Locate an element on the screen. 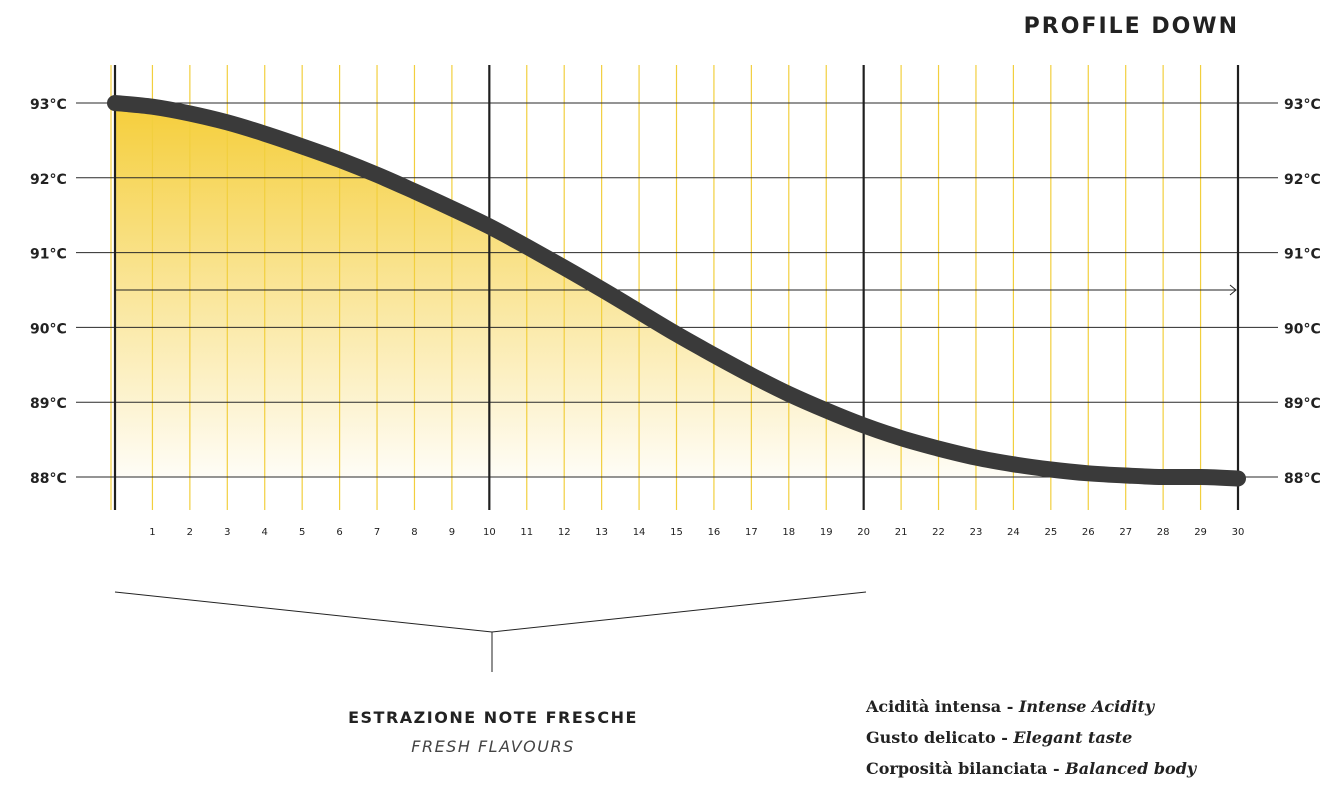  x-tick-label: 19 is located at coordinates (826, 532).